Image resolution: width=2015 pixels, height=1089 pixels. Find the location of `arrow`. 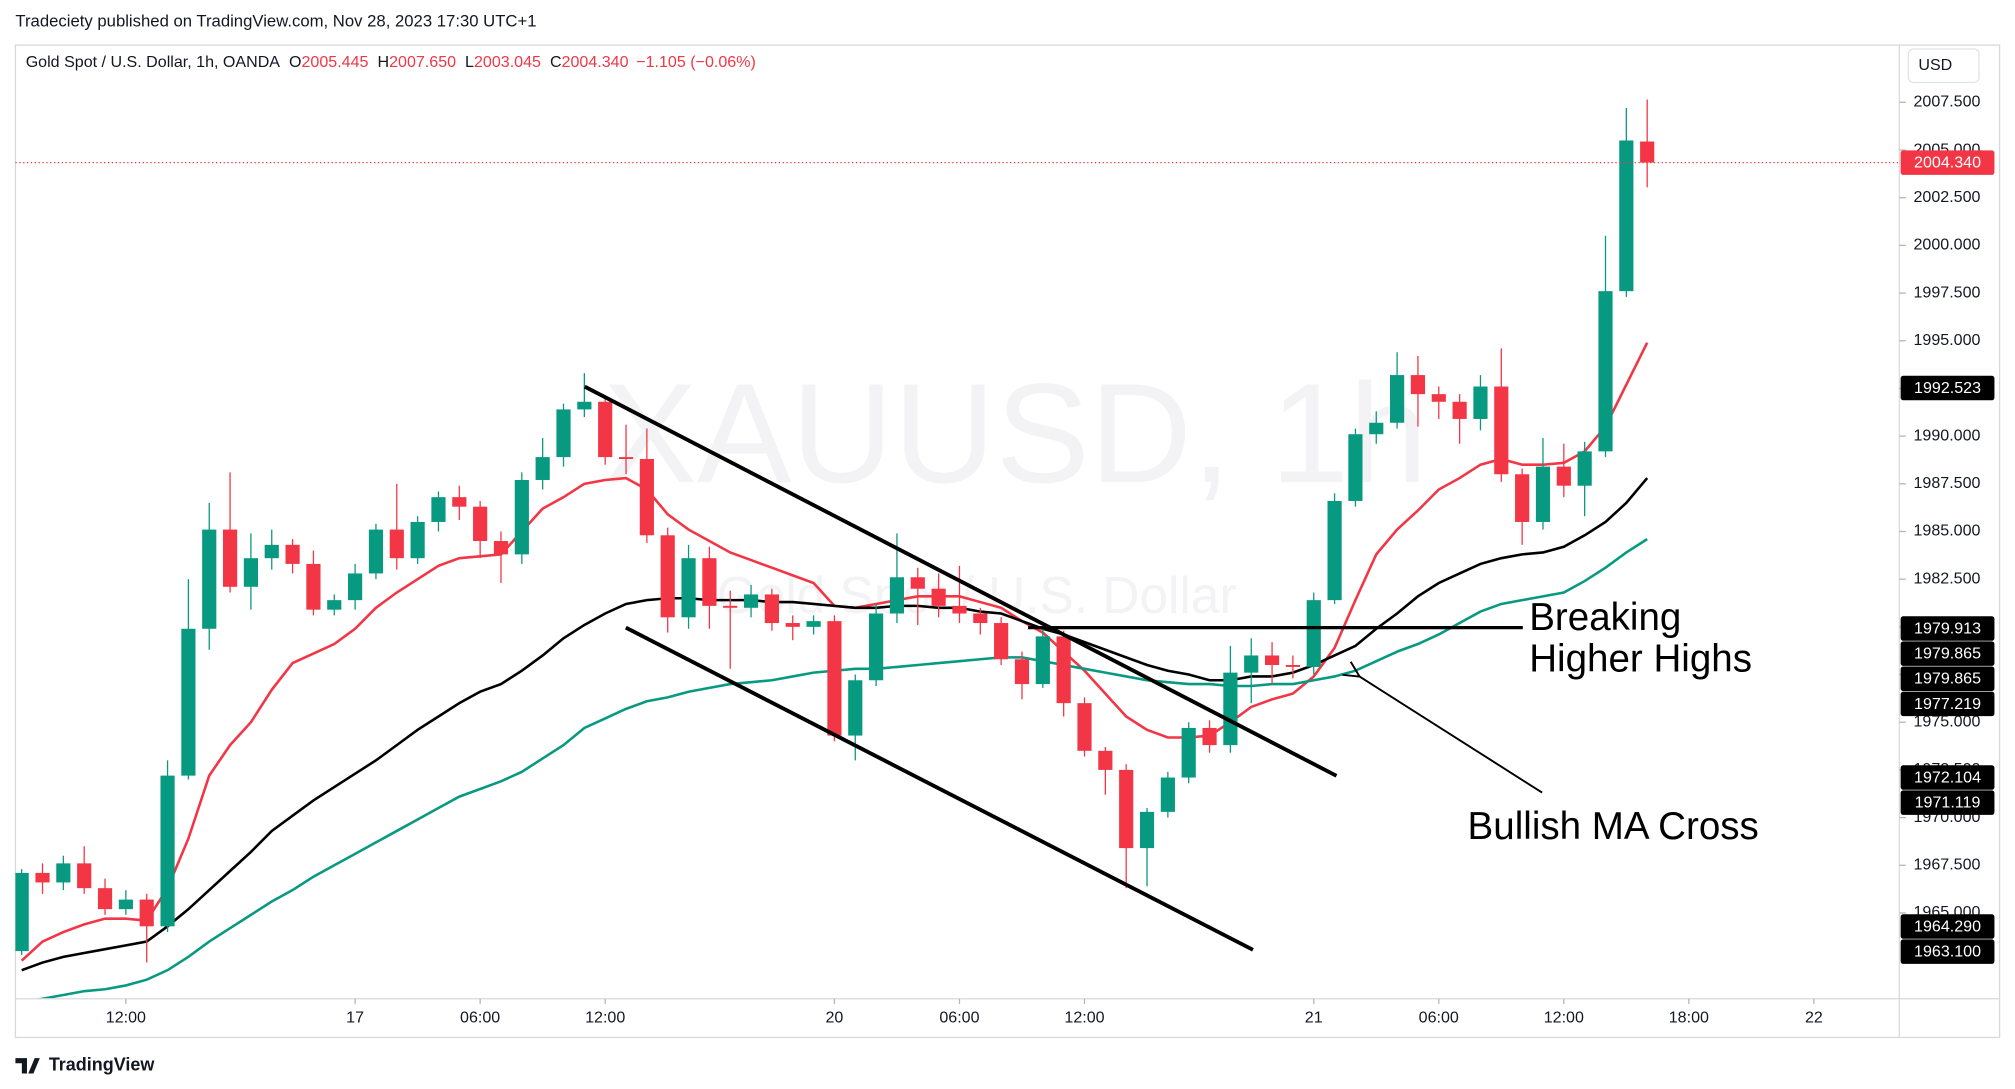

arrow is located at coordinates (1451, 735).